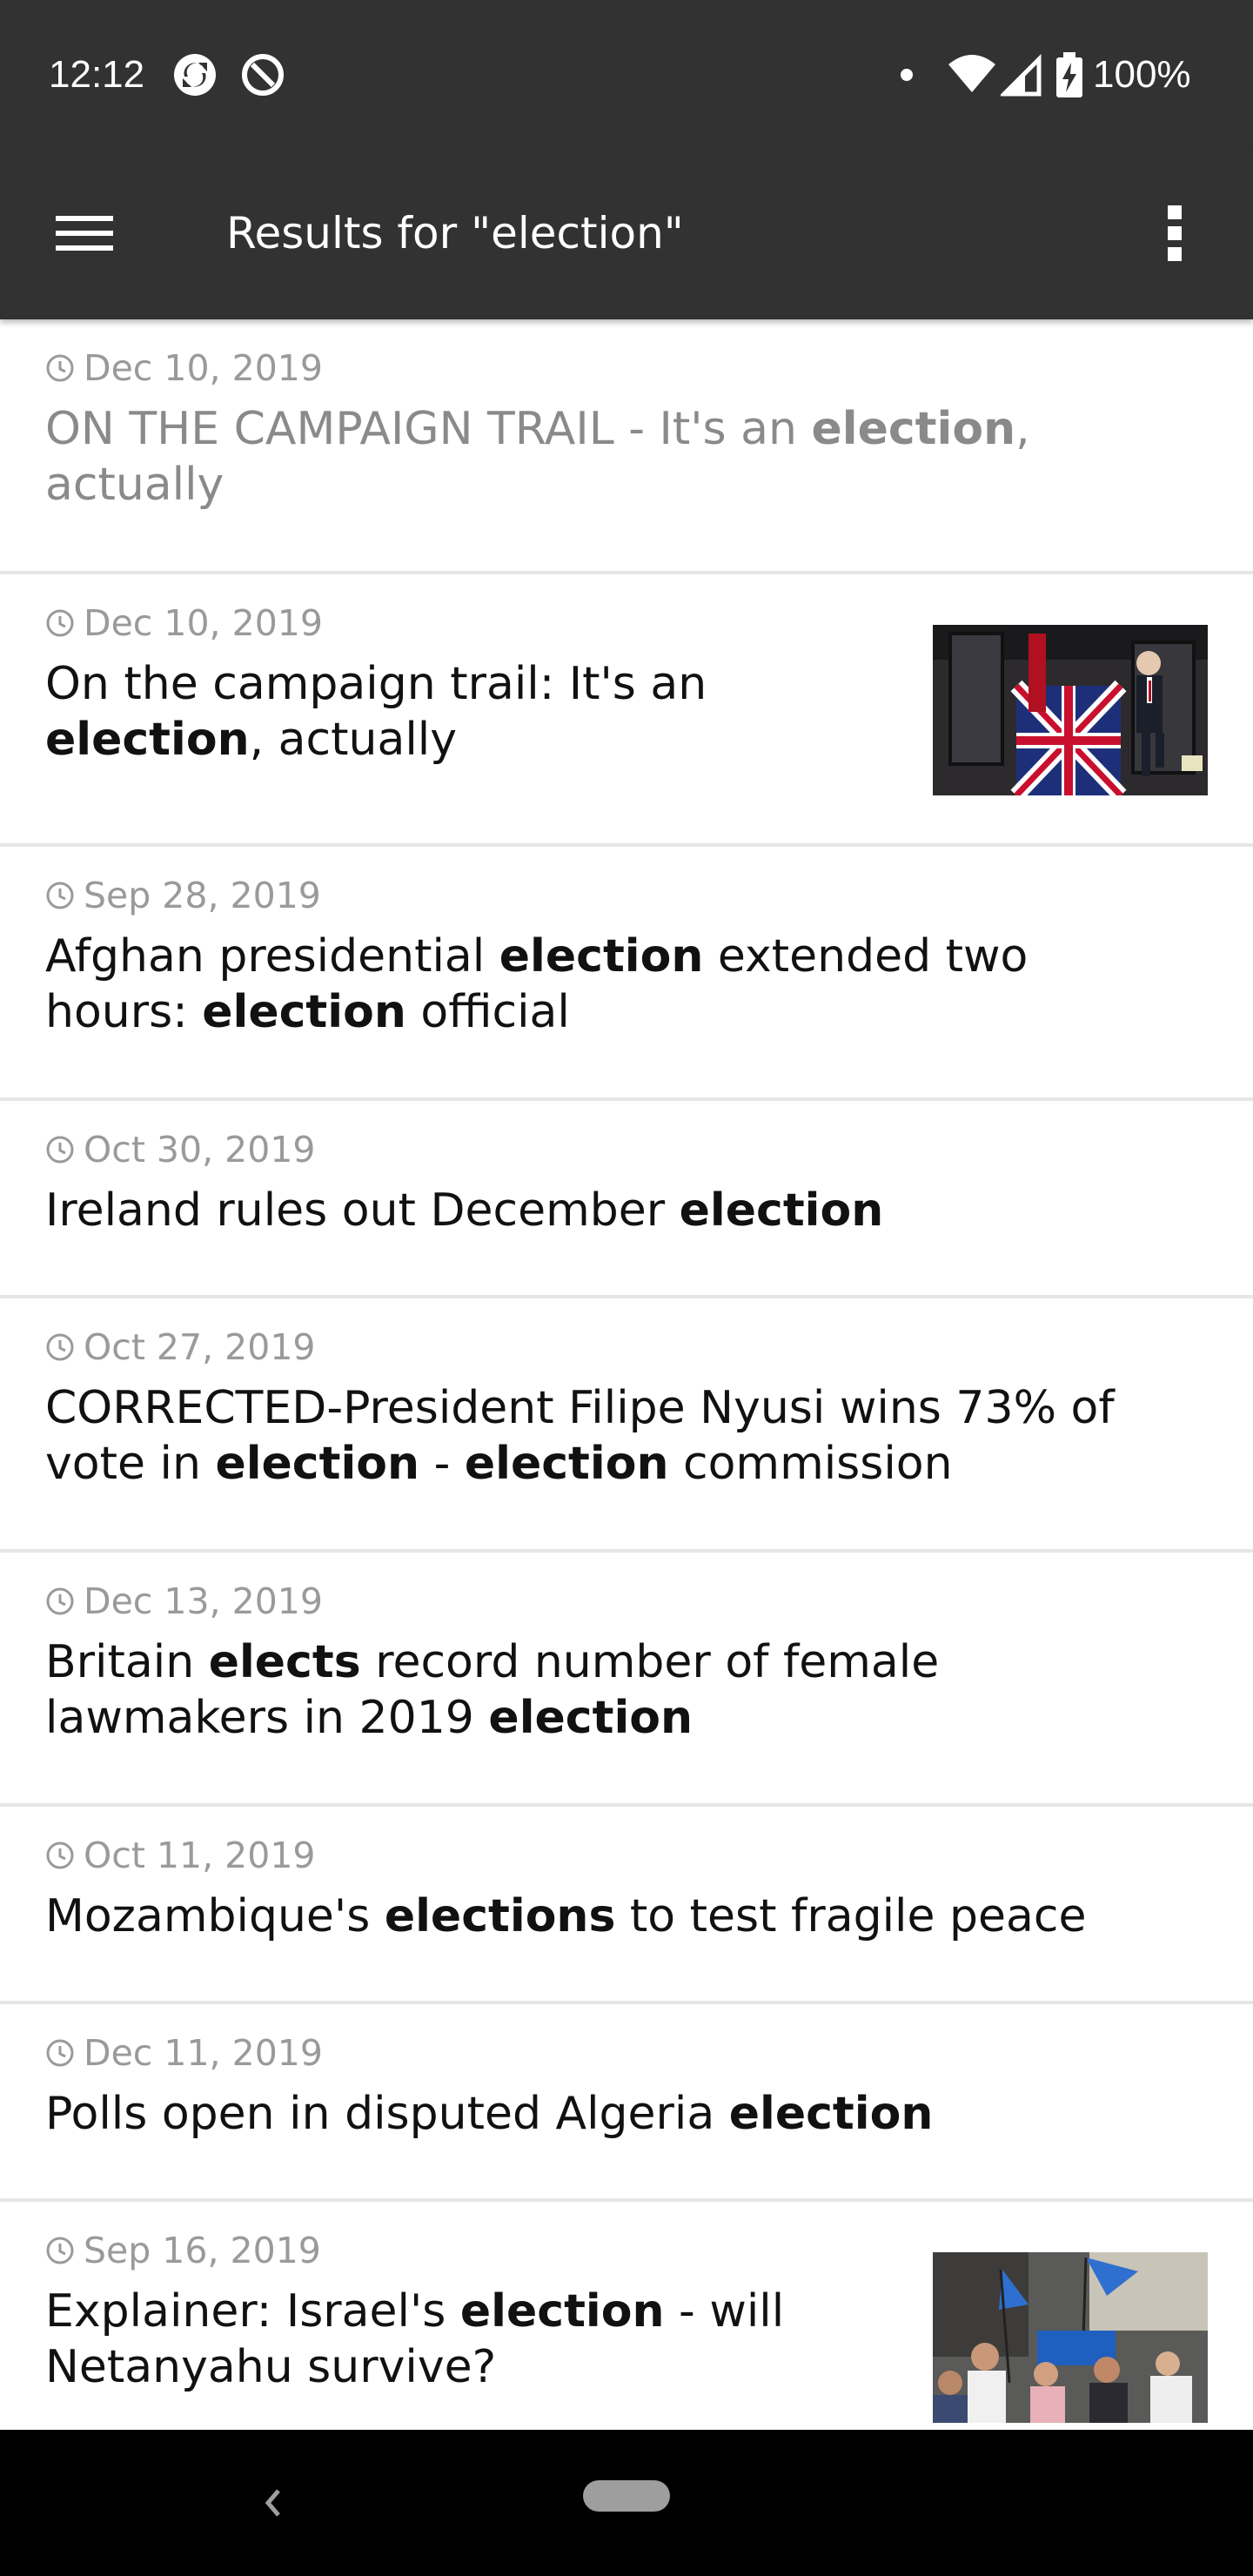  Describe the element at coordinates (455, 233) in the screenshot. I see `page-title: Results for "election"` at that location.